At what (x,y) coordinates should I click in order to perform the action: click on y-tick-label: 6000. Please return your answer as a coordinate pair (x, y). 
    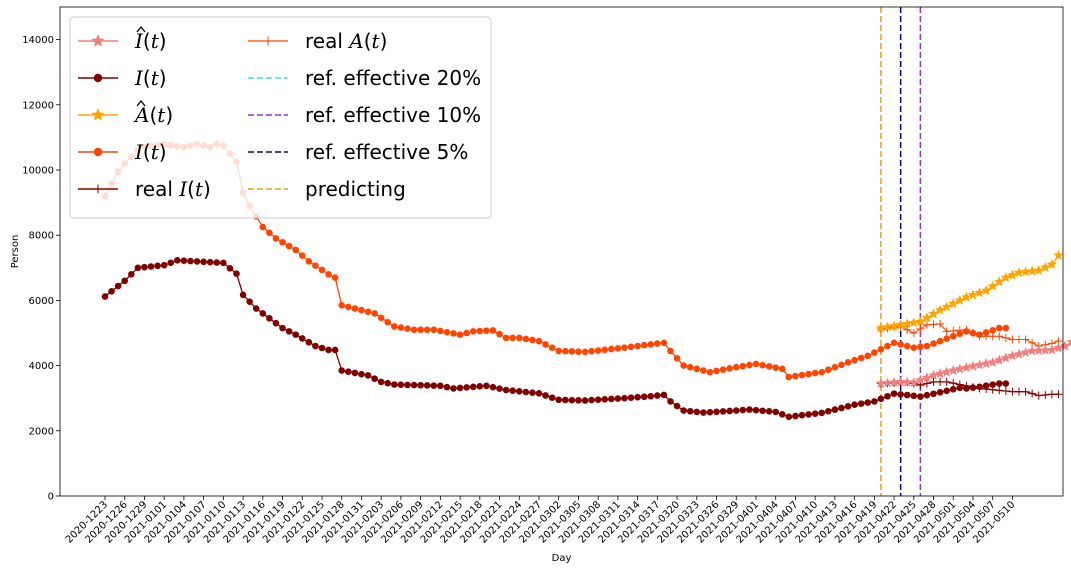
    Looking at the image, I should click on (41, 301).